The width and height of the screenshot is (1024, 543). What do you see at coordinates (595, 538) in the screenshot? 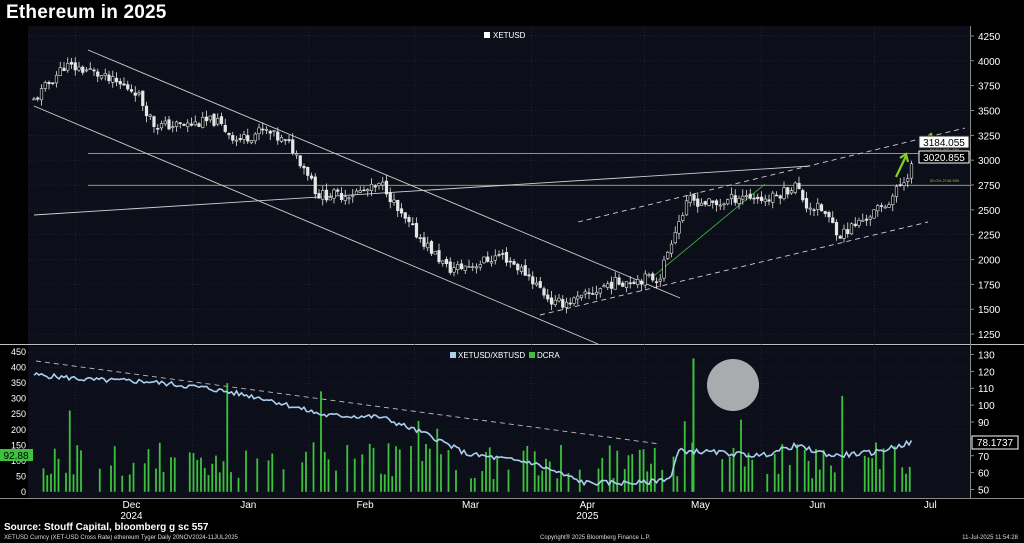
I see `footer-copyright: Copyright® 2025 Bloomberg Finance L.P.` at bounding box center [595, 538].